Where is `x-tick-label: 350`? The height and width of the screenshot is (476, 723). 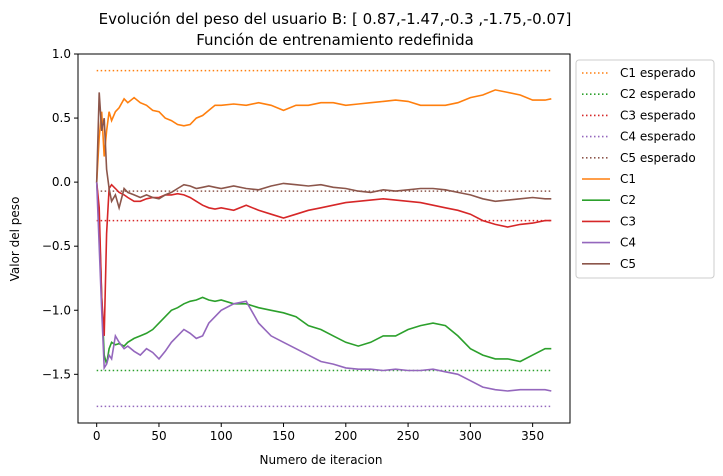
x-tick-label: 350 is located at coordinates (532, 436).